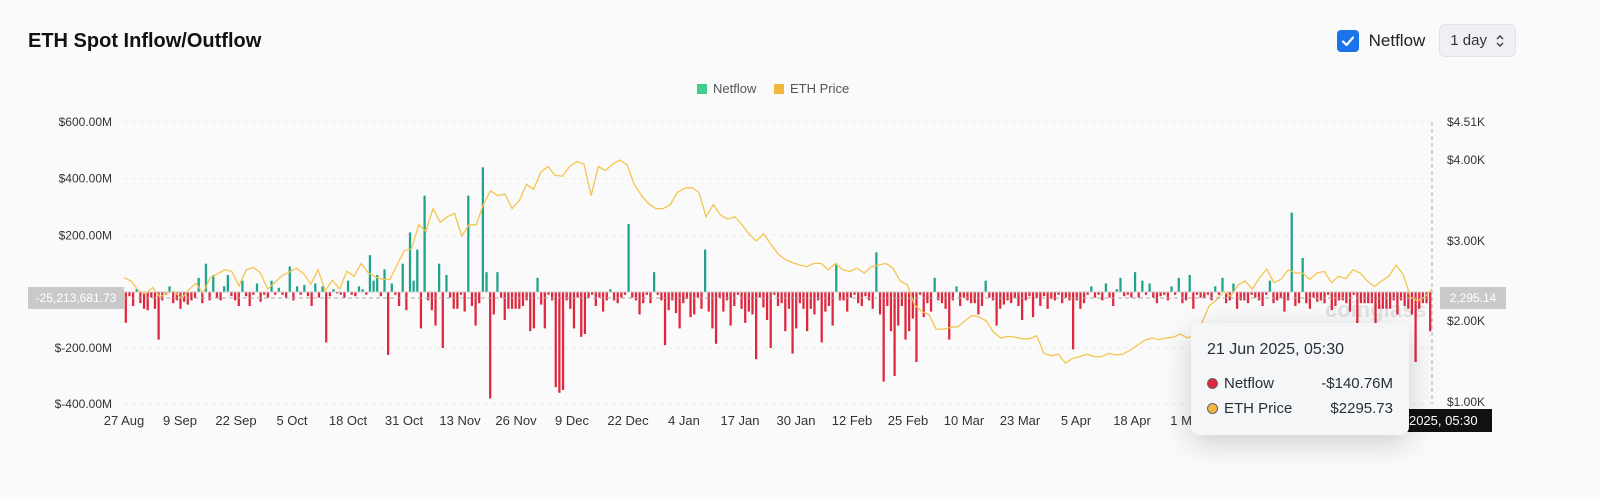 The width and height of the screenshot is (1600, 497). Describe the element at coordinates (1477, 40) in the screenshot. I see `interval-select: 1 day` at that location.